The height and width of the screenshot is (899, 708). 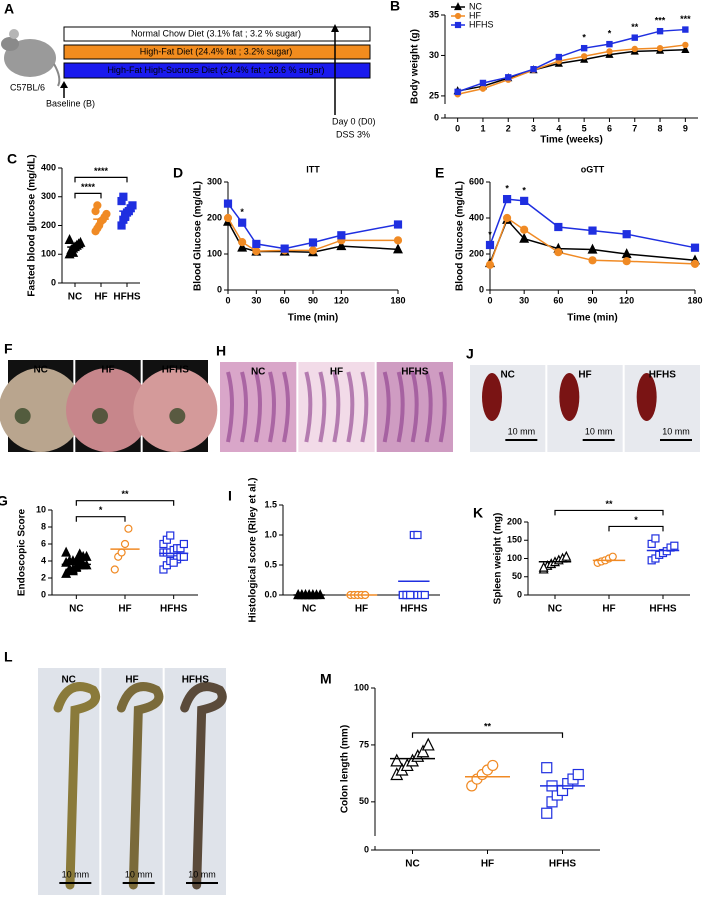 What do you see at coordinates (221, 351) in the screenshot?
I see `panel-letter: H` at bounding box center [221, 351].